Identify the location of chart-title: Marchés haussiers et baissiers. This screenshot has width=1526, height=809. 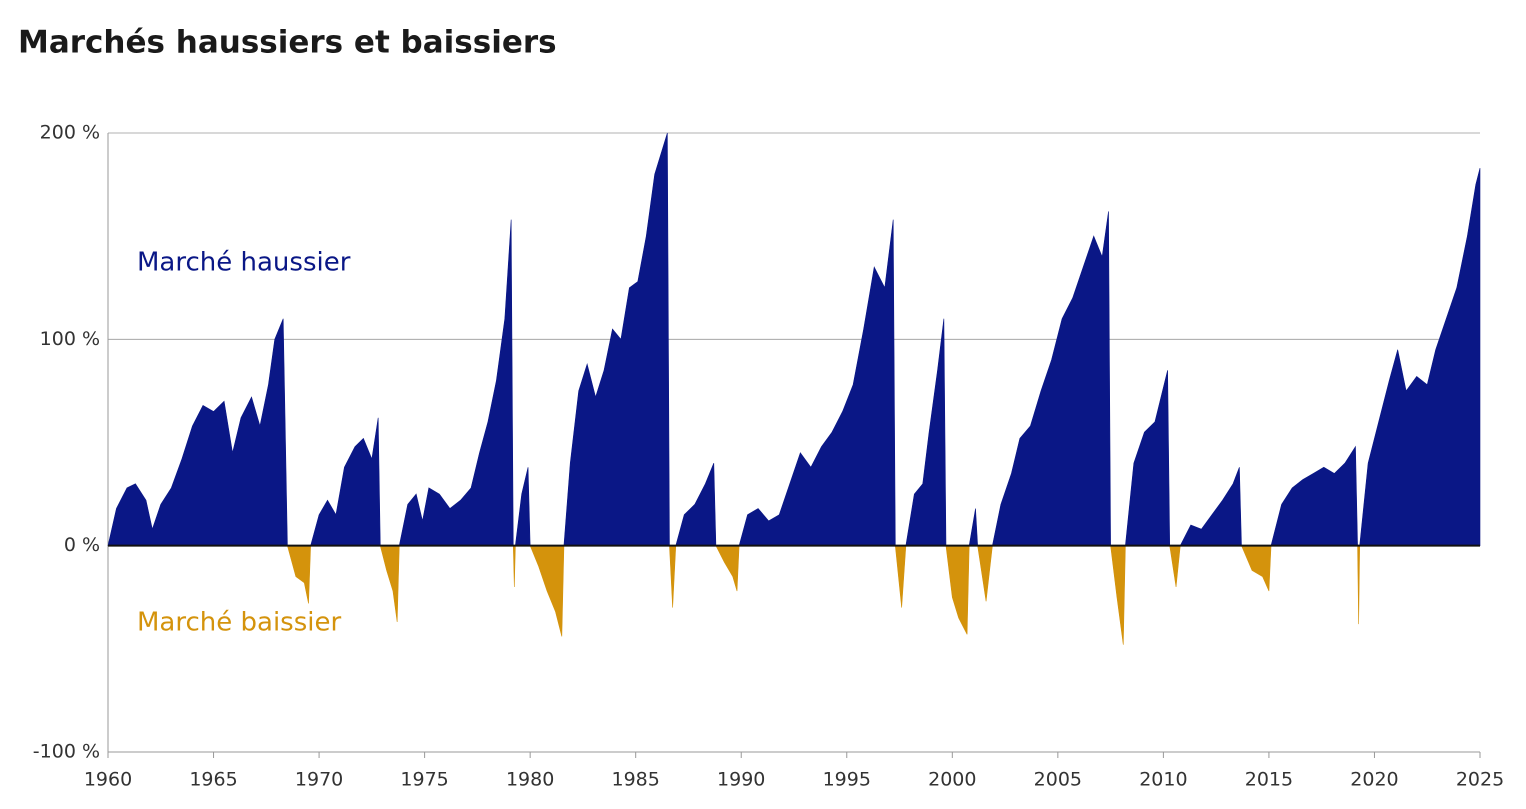
(287, 43).